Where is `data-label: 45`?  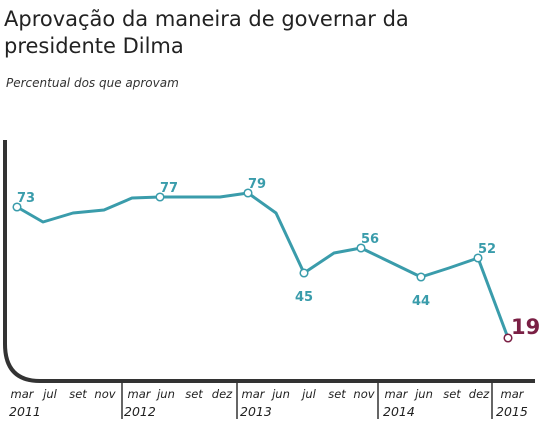 data-label: 45 is located at coordinates (304, 297).